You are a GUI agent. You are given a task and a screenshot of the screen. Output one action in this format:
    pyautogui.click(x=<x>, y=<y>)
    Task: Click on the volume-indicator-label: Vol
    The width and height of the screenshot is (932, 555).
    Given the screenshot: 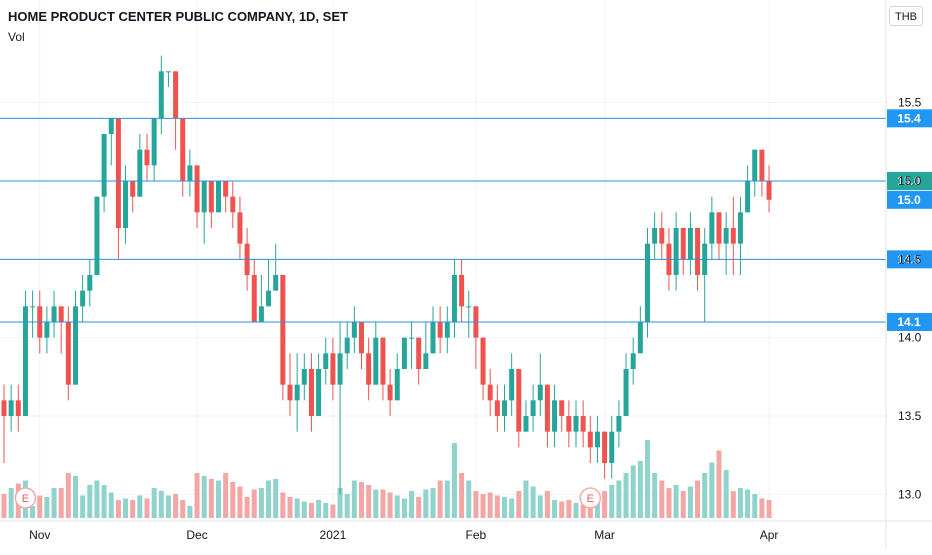 What is the action you would take?
    pyautogui.click(x=16, y=37)
    